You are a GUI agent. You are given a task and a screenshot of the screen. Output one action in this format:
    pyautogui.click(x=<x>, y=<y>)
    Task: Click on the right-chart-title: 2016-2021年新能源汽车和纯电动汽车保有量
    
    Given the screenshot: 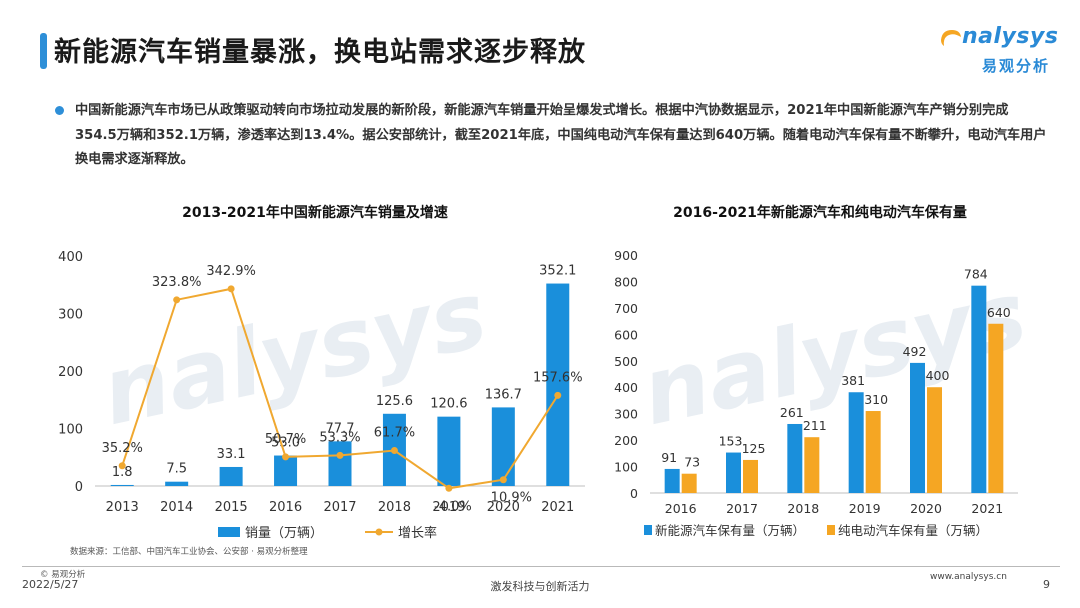 What is the action you would take?
    pyautogui.click(x=820, y=213)
    